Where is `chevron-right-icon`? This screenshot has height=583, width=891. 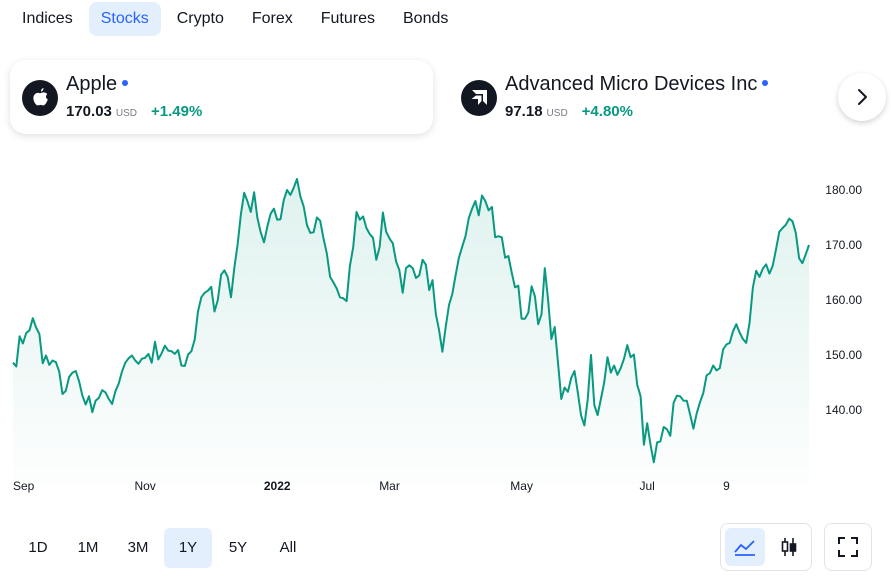
chevron-right-icon is located at coordinates (862, 97).